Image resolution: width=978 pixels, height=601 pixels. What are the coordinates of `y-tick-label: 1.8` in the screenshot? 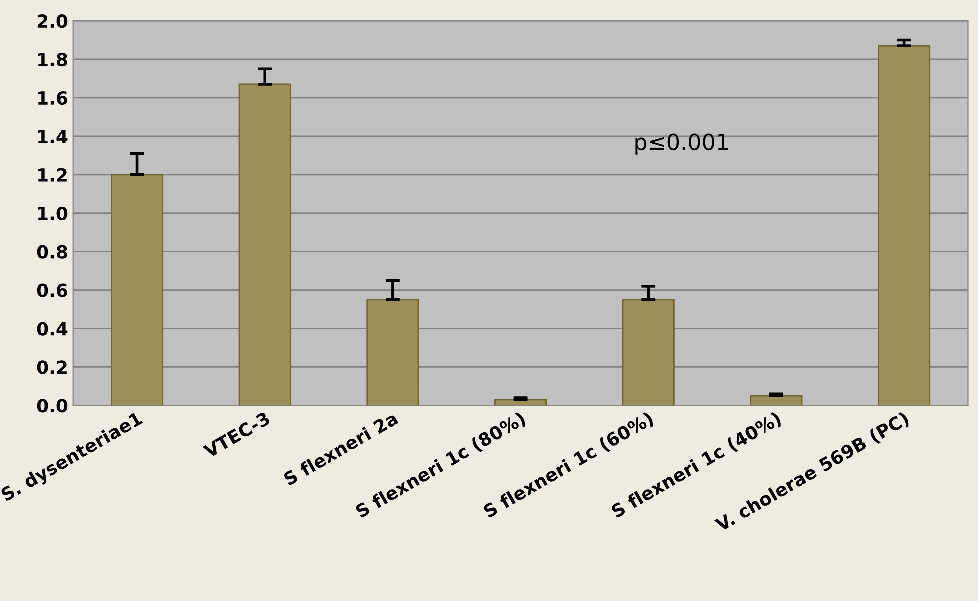 It's located at (53, 59).